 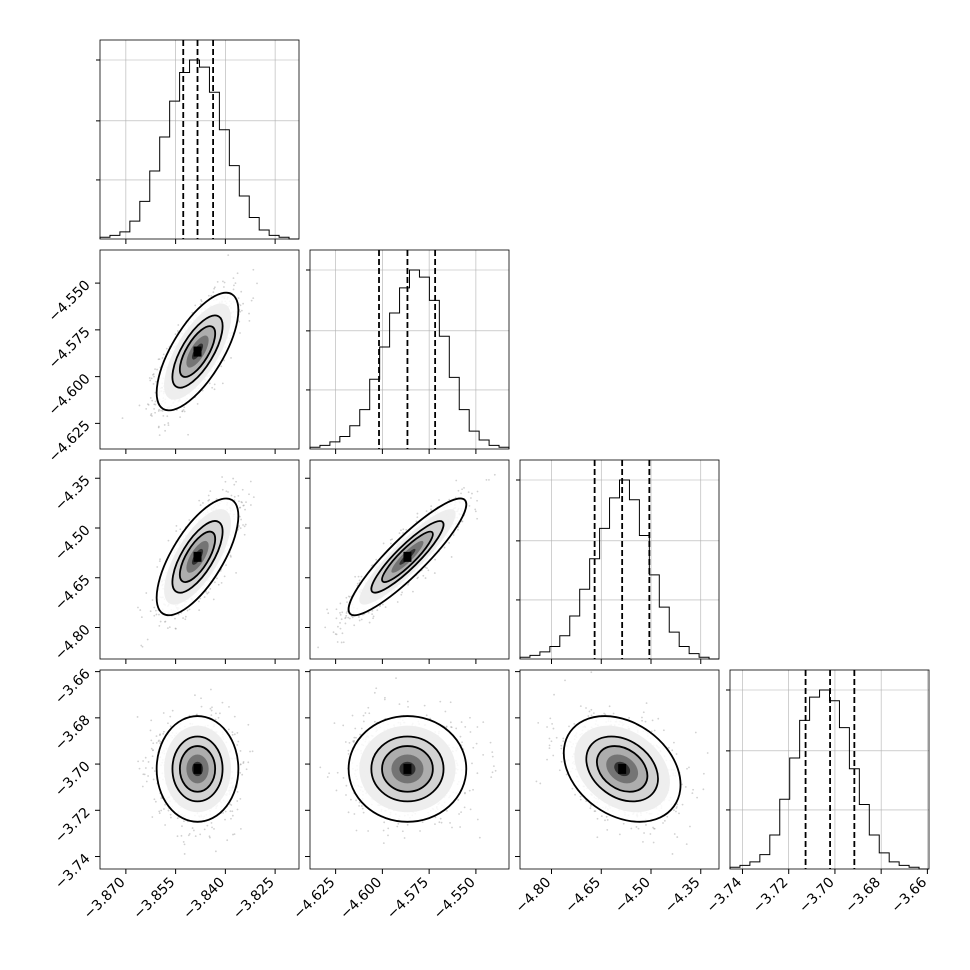 What do you see at coordinates (406, 561) in the screenshot?
I see `panel-content` at bounding box center [406, 561].